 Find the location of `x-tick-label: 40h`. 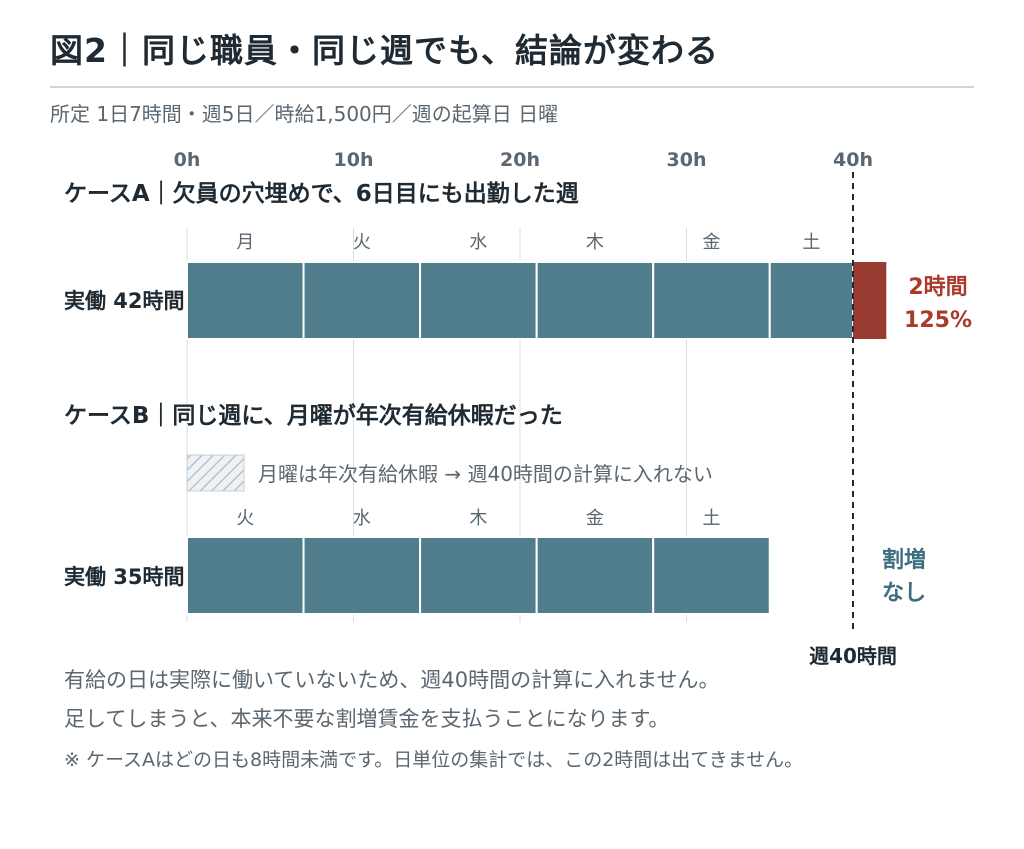

x-tick-label: 40h is located at coordinates (853, 160).